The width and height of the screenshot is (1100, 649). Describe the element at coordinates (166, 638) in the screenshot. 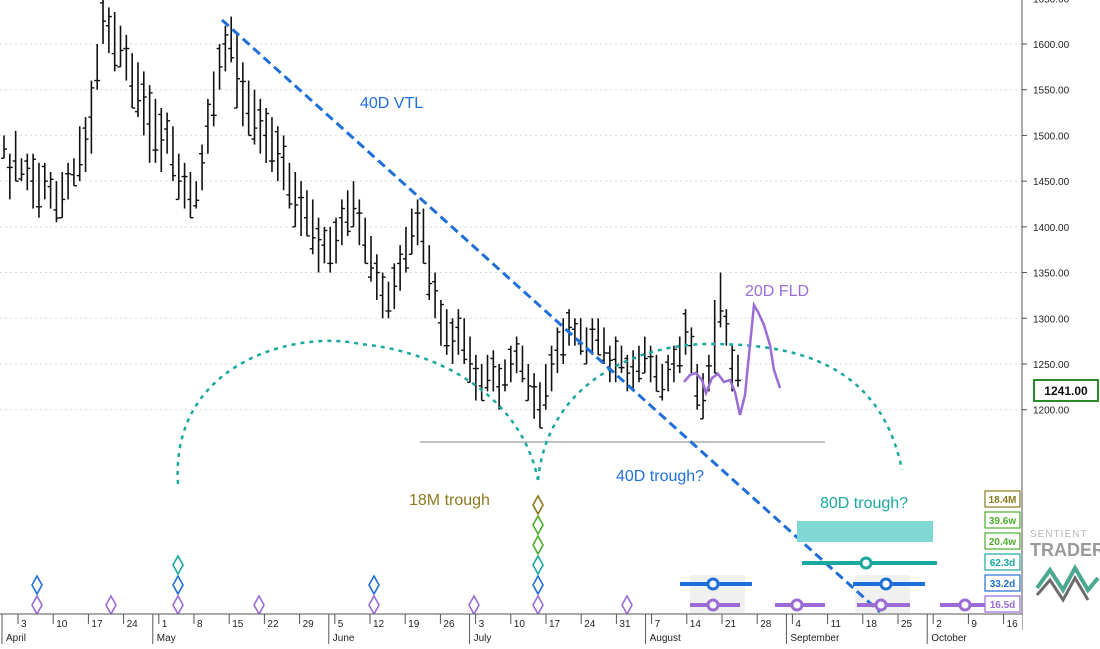

I see `x-month-label: May` at that location.